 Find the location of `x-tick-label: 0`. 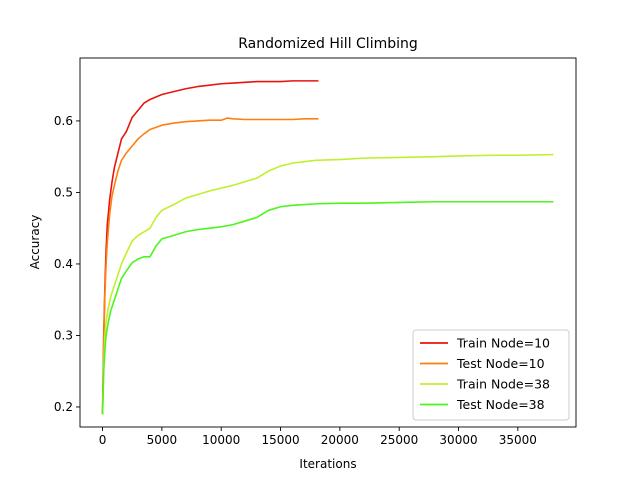

x-tick-label: 0 is located at coordinates (103, 440).